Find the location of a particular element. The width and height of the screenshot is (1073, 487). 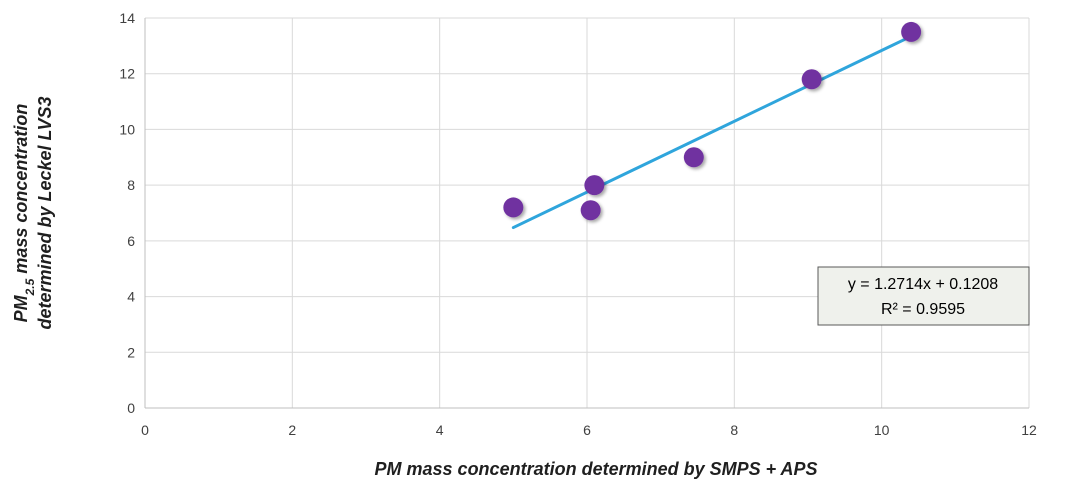

y-tick-label: 14 is located at coordinates (127, 18).